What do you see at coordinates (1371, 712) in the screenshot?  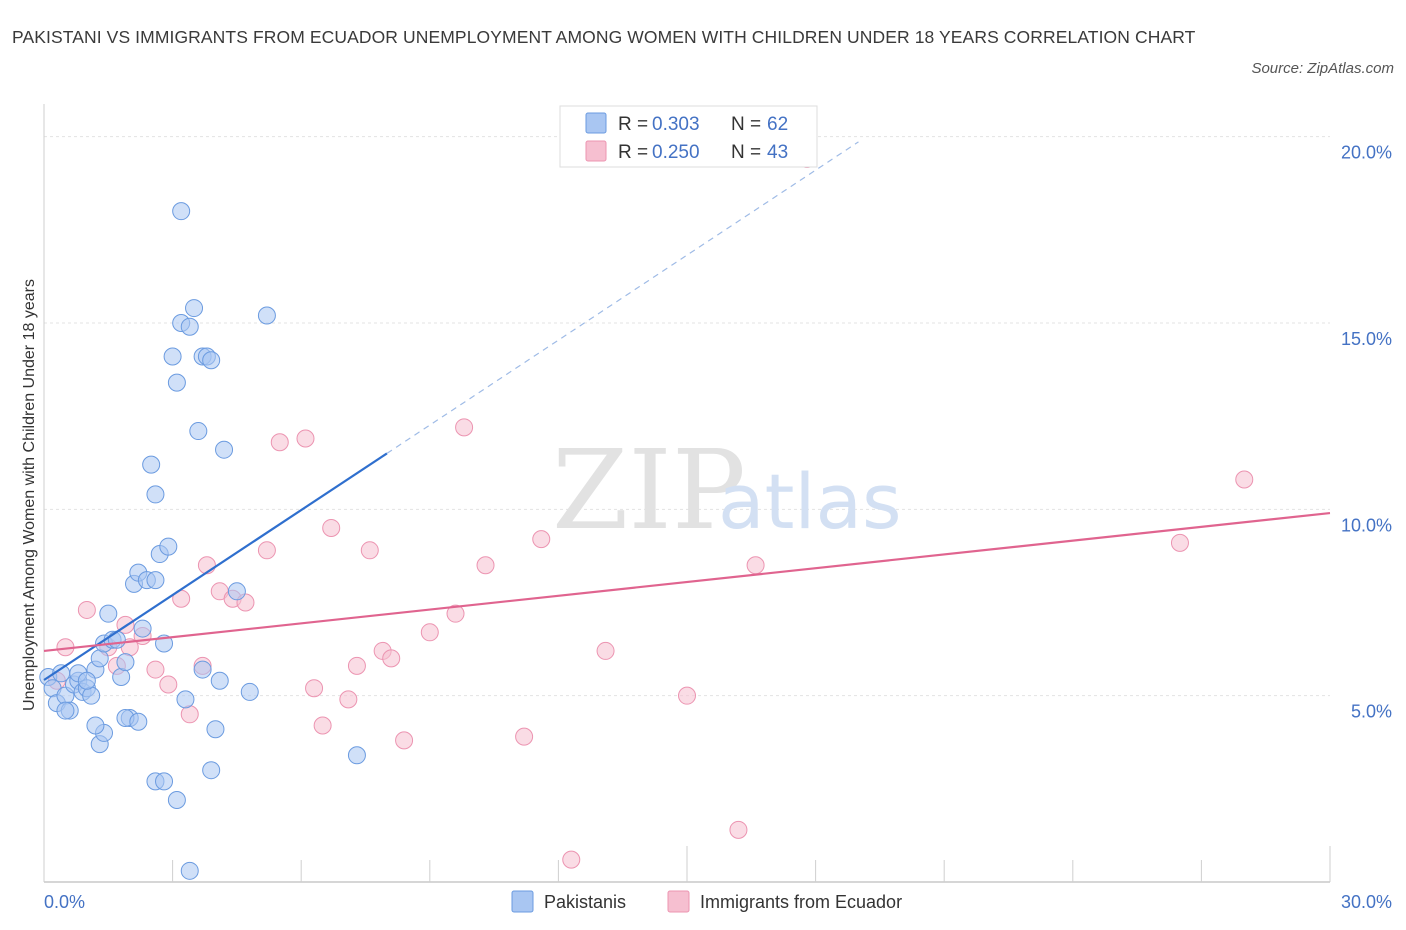 I see `y-tick-label-0: 5.0%` at bounding box center [1371, 712].